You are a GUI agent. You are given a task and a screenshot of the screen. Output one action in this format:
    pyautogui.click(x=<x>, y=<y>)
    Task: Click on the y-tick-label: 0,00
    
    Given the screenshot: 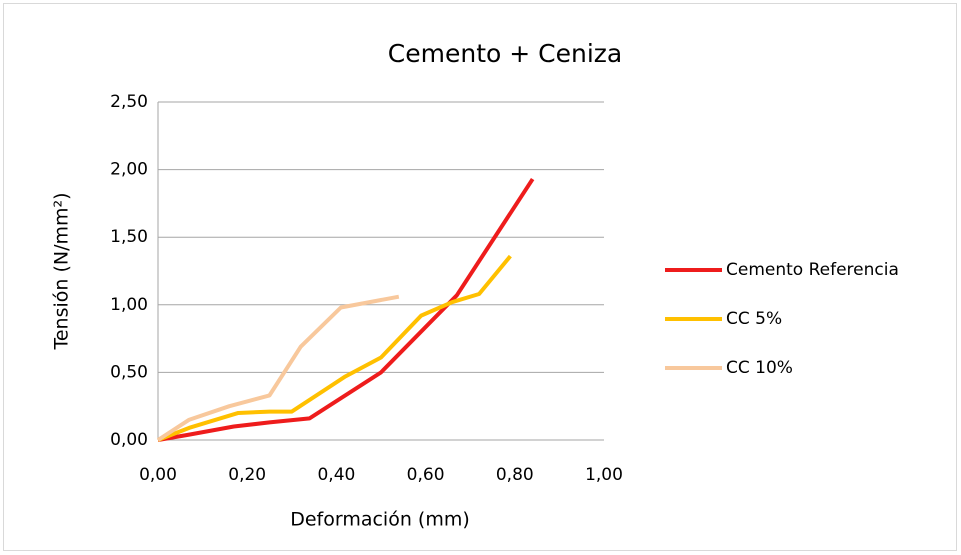 What is the action you would take?
    pyautogui.click(x=129, y=440)
    